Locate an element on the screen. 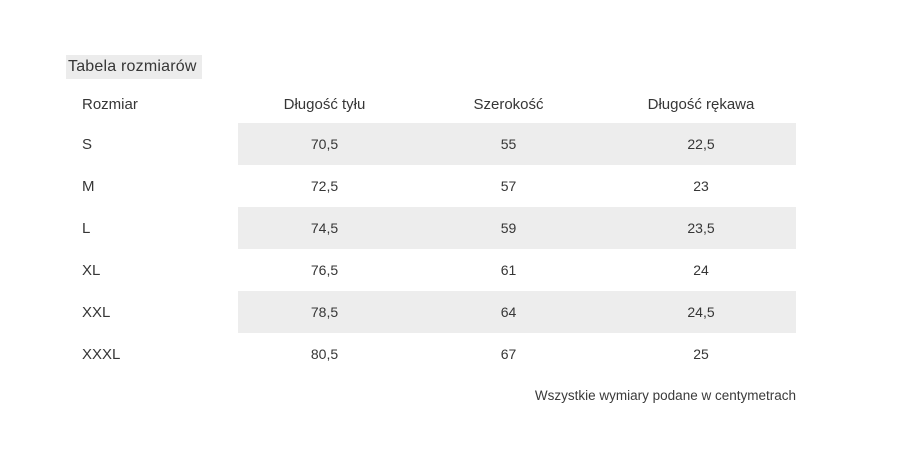 The image size is (920, 461). sleeve-length-cell: 22,5 is located at coordinates (701, 144).